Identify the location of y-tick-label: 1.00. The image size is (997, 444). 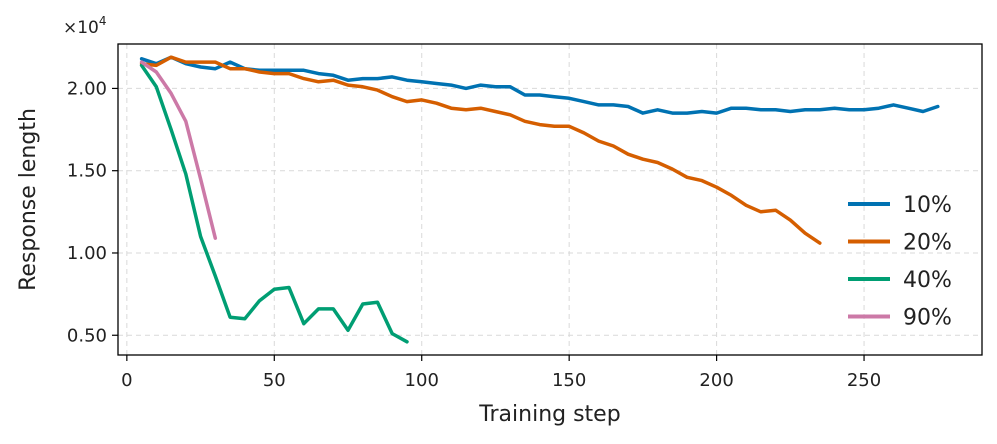
(87, 253).